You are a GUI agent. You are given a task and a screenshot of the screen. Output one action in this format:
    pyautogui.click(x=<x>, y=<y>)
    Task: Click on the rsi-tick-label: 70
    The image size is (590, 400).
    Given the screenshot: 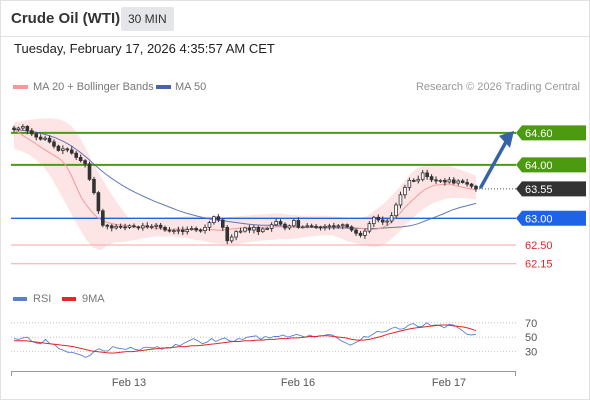 What is the action you would take?
    pyautogui.click(x=531, y=324)
    